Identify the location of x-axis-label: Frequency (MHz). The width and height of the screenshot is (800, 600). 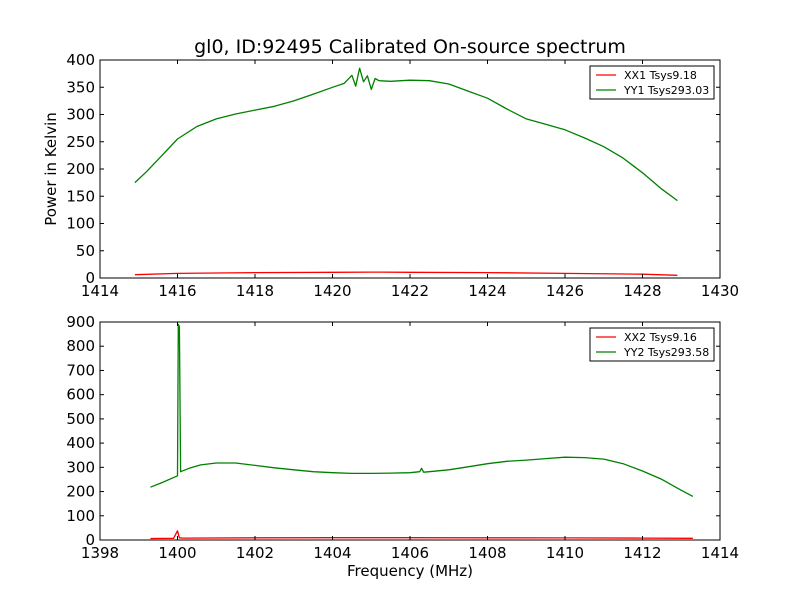
(410, 571).